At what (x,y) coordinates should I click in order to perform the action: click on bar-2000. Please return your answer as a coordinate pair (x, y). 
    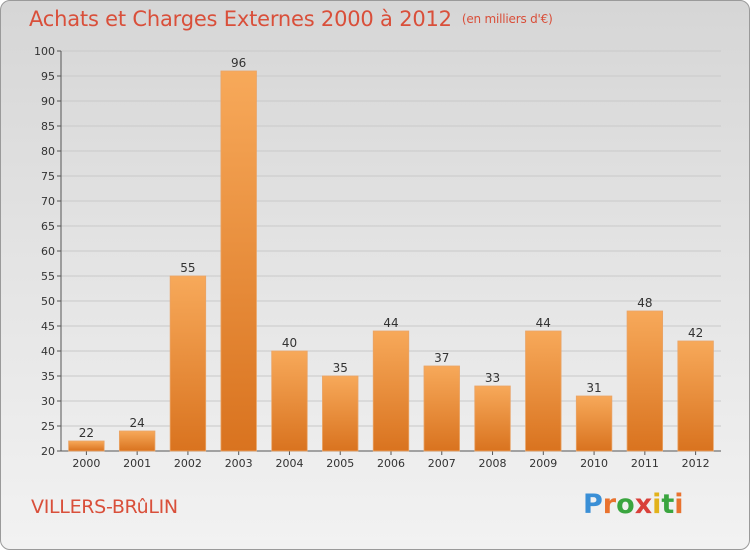
    Looking at the image, I should click on (86, 446).